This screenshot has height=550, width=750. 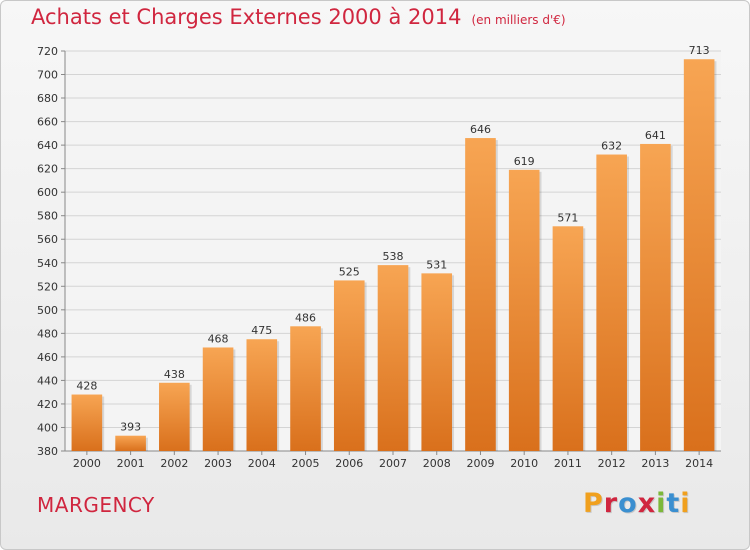 I want to click on x-tick-label: 2009, so click(x=480, y=463).